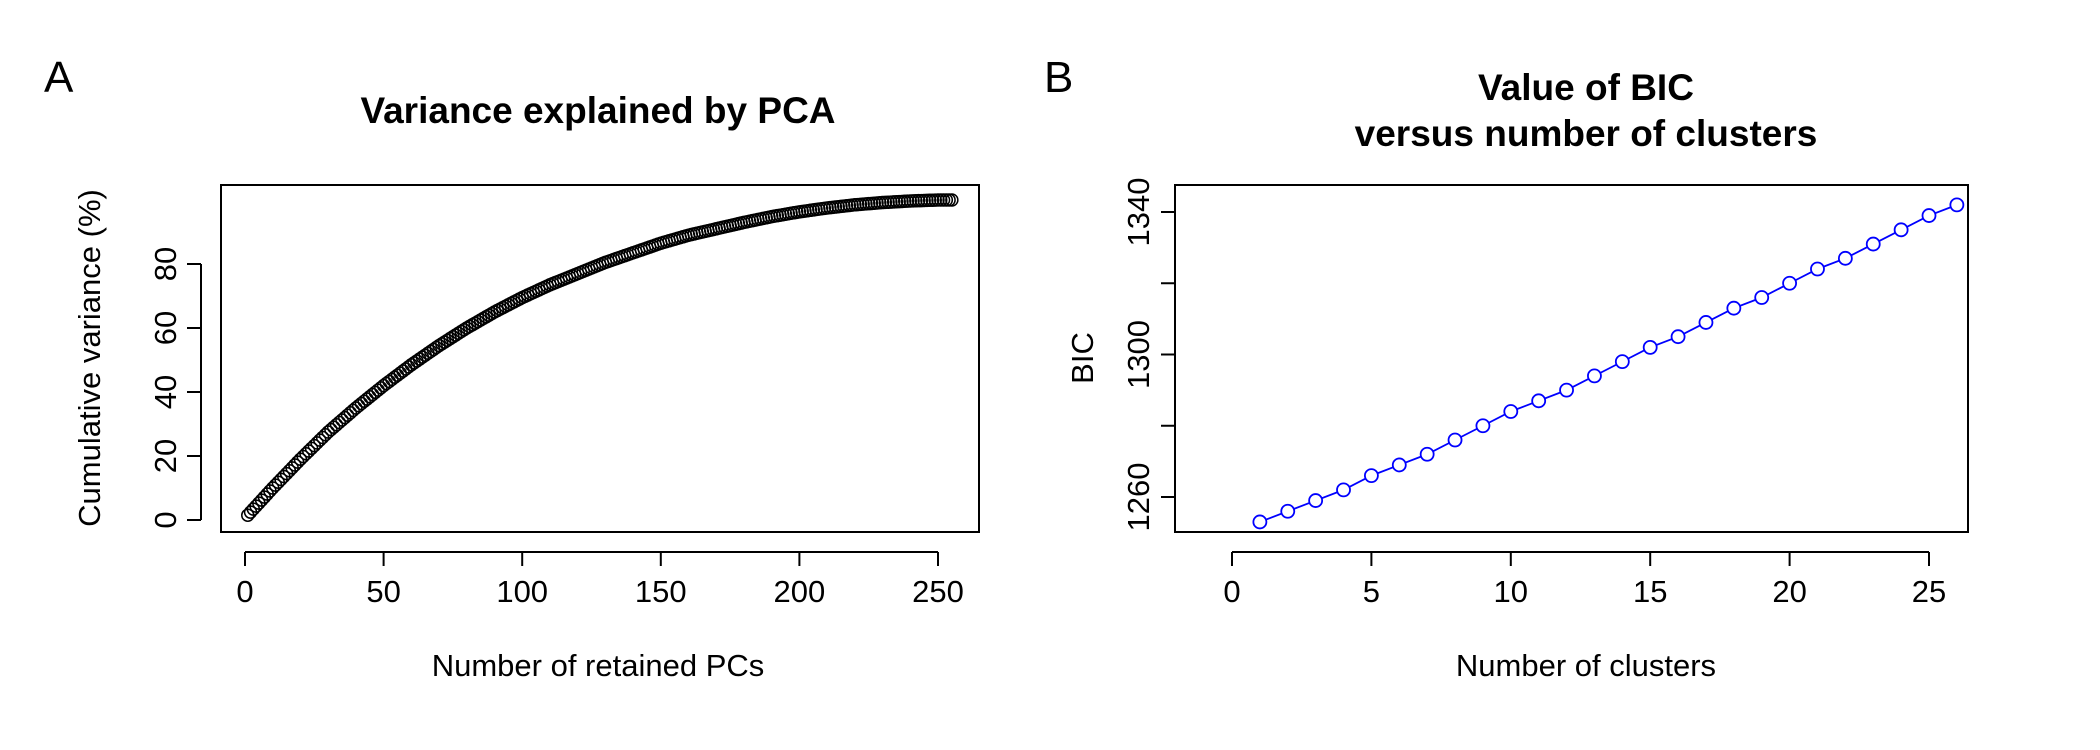  Describe the element at coordinates (1138, 212) in the screenshot. I see `panel-b-y-tick-label: 1340` at that location.